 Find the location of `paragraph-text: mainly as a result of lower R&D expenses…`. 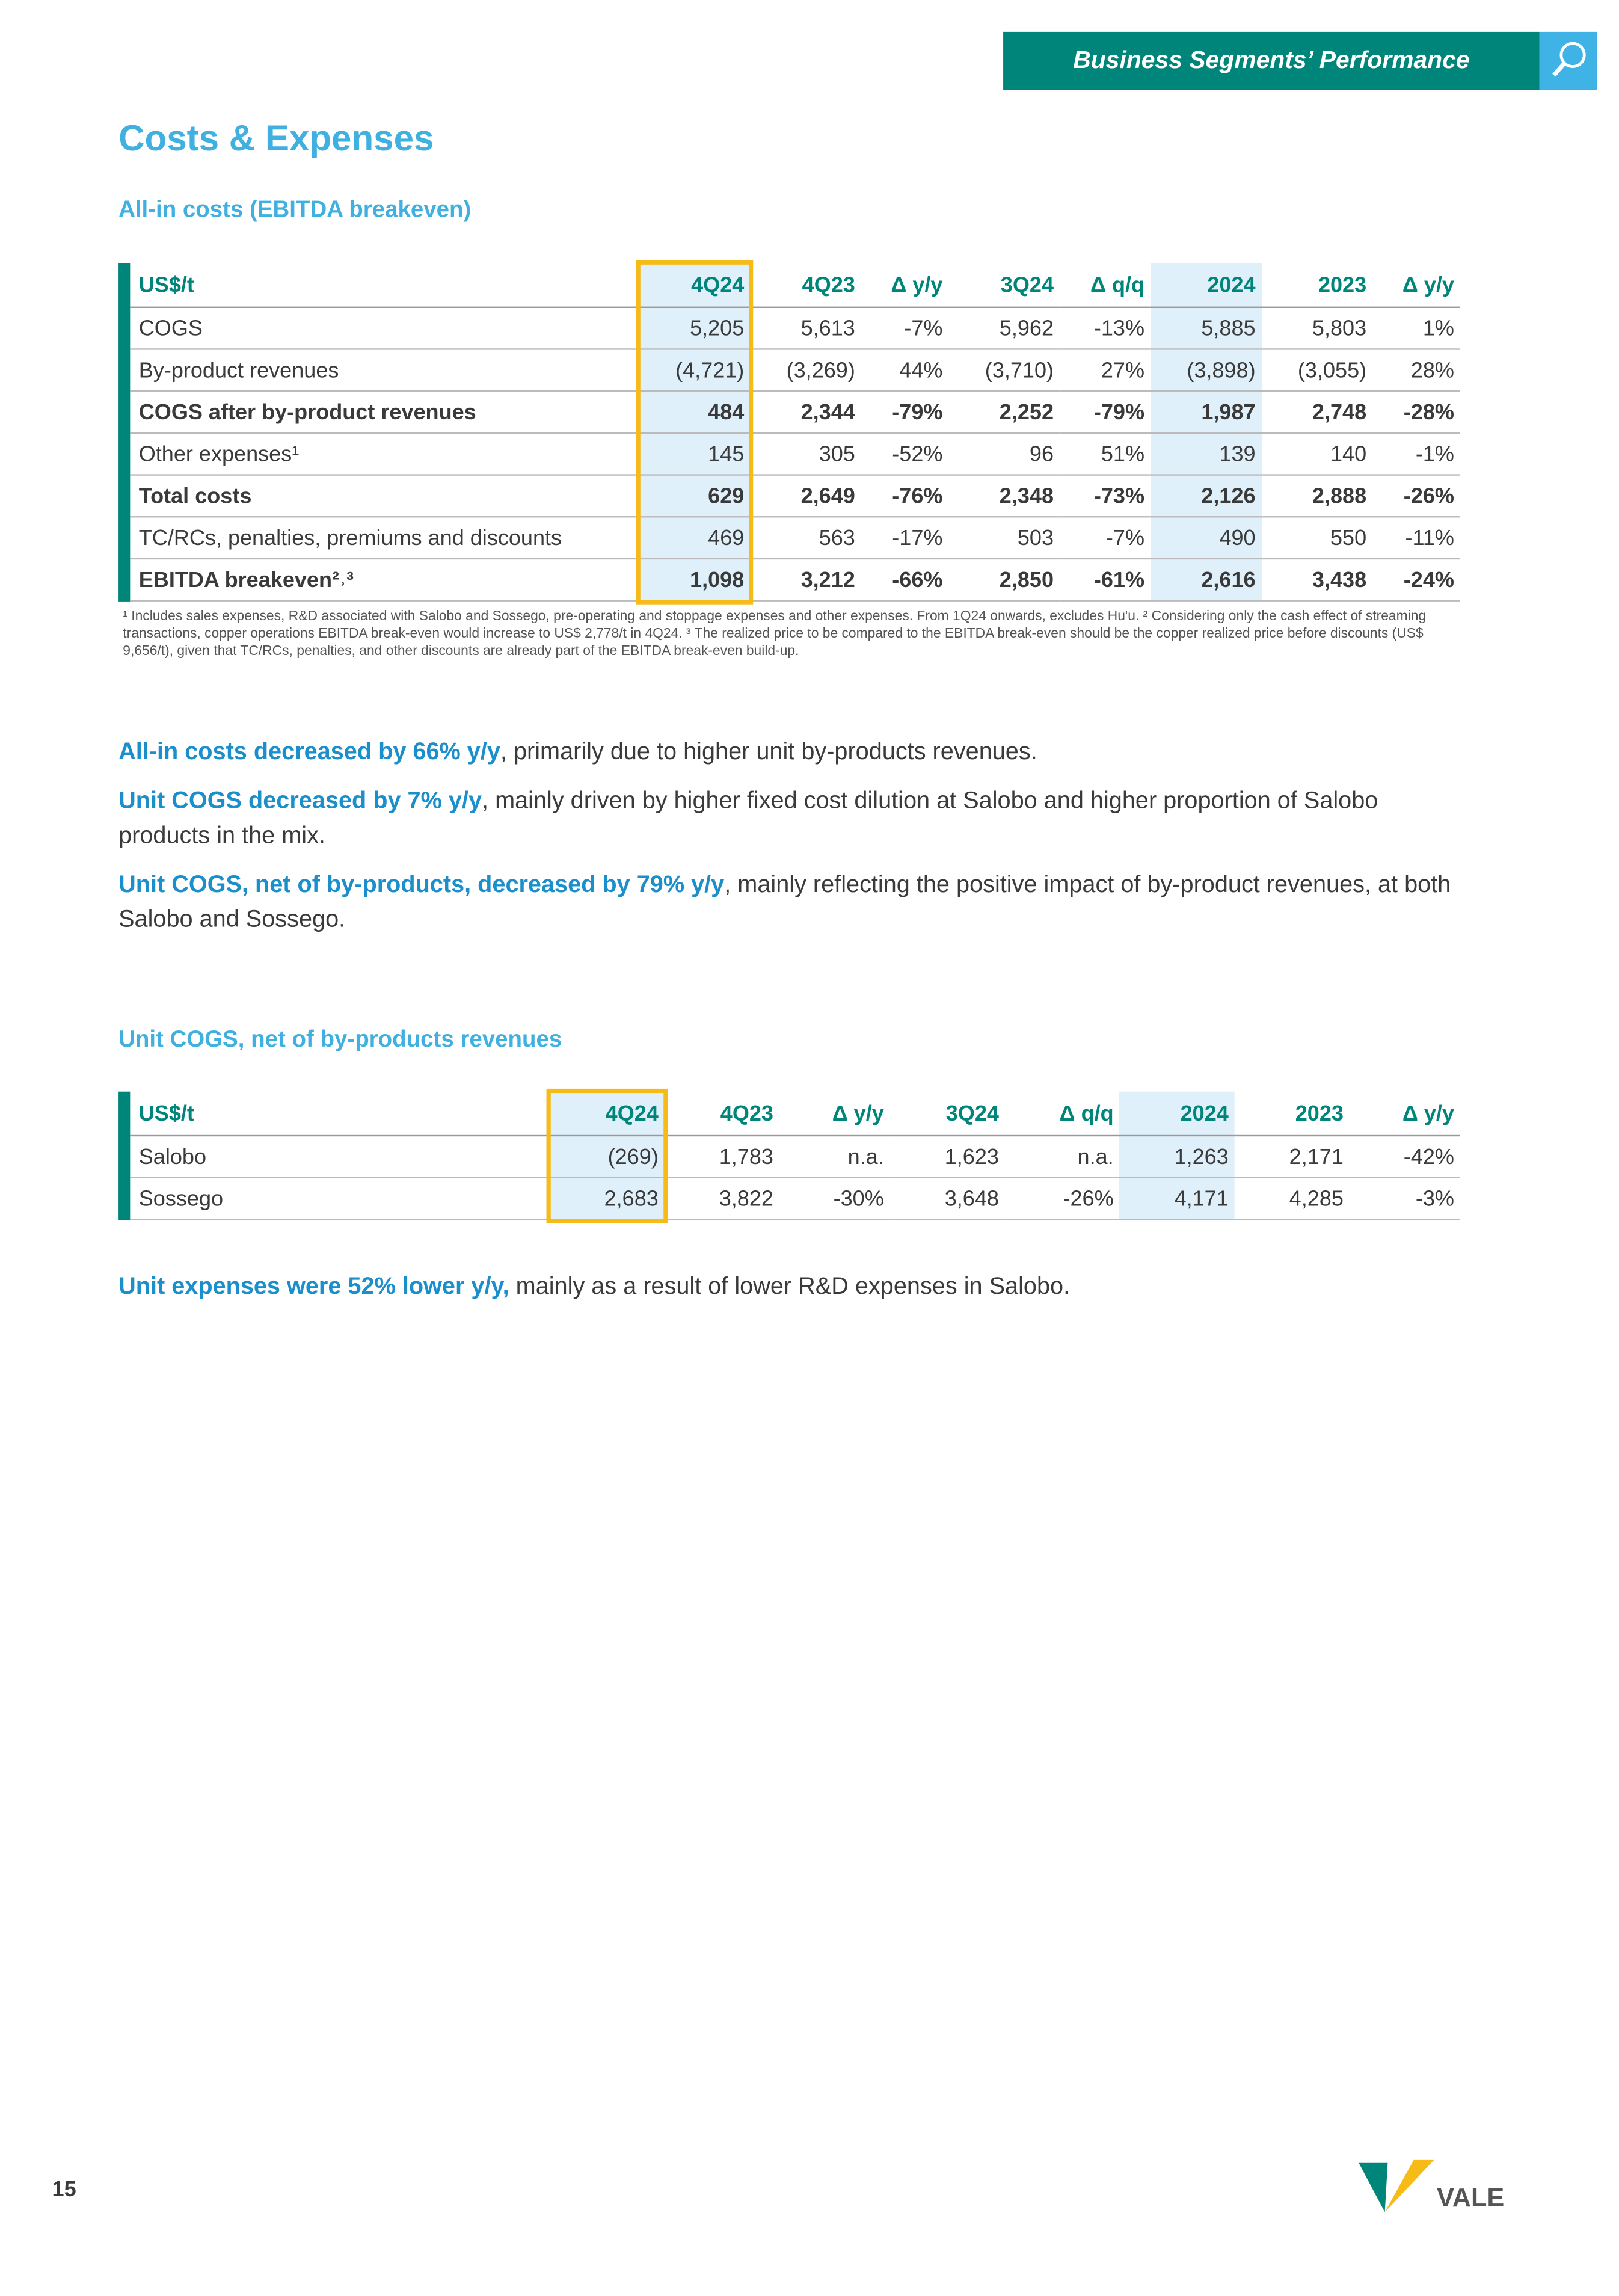

paragraph-text: mainly as a result of lower R&D expenses… is located at coordinates (790, 1286).